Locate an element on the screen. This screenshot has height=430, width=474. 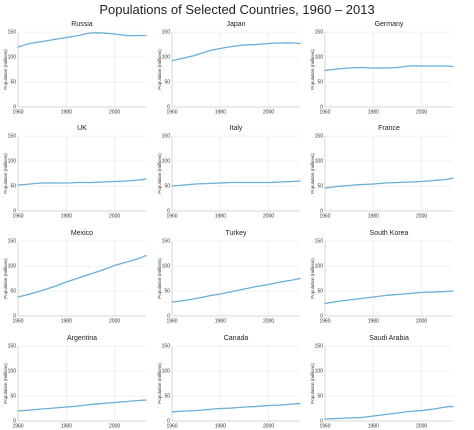
panel-title: Italy is located at coordinates (236, 128).